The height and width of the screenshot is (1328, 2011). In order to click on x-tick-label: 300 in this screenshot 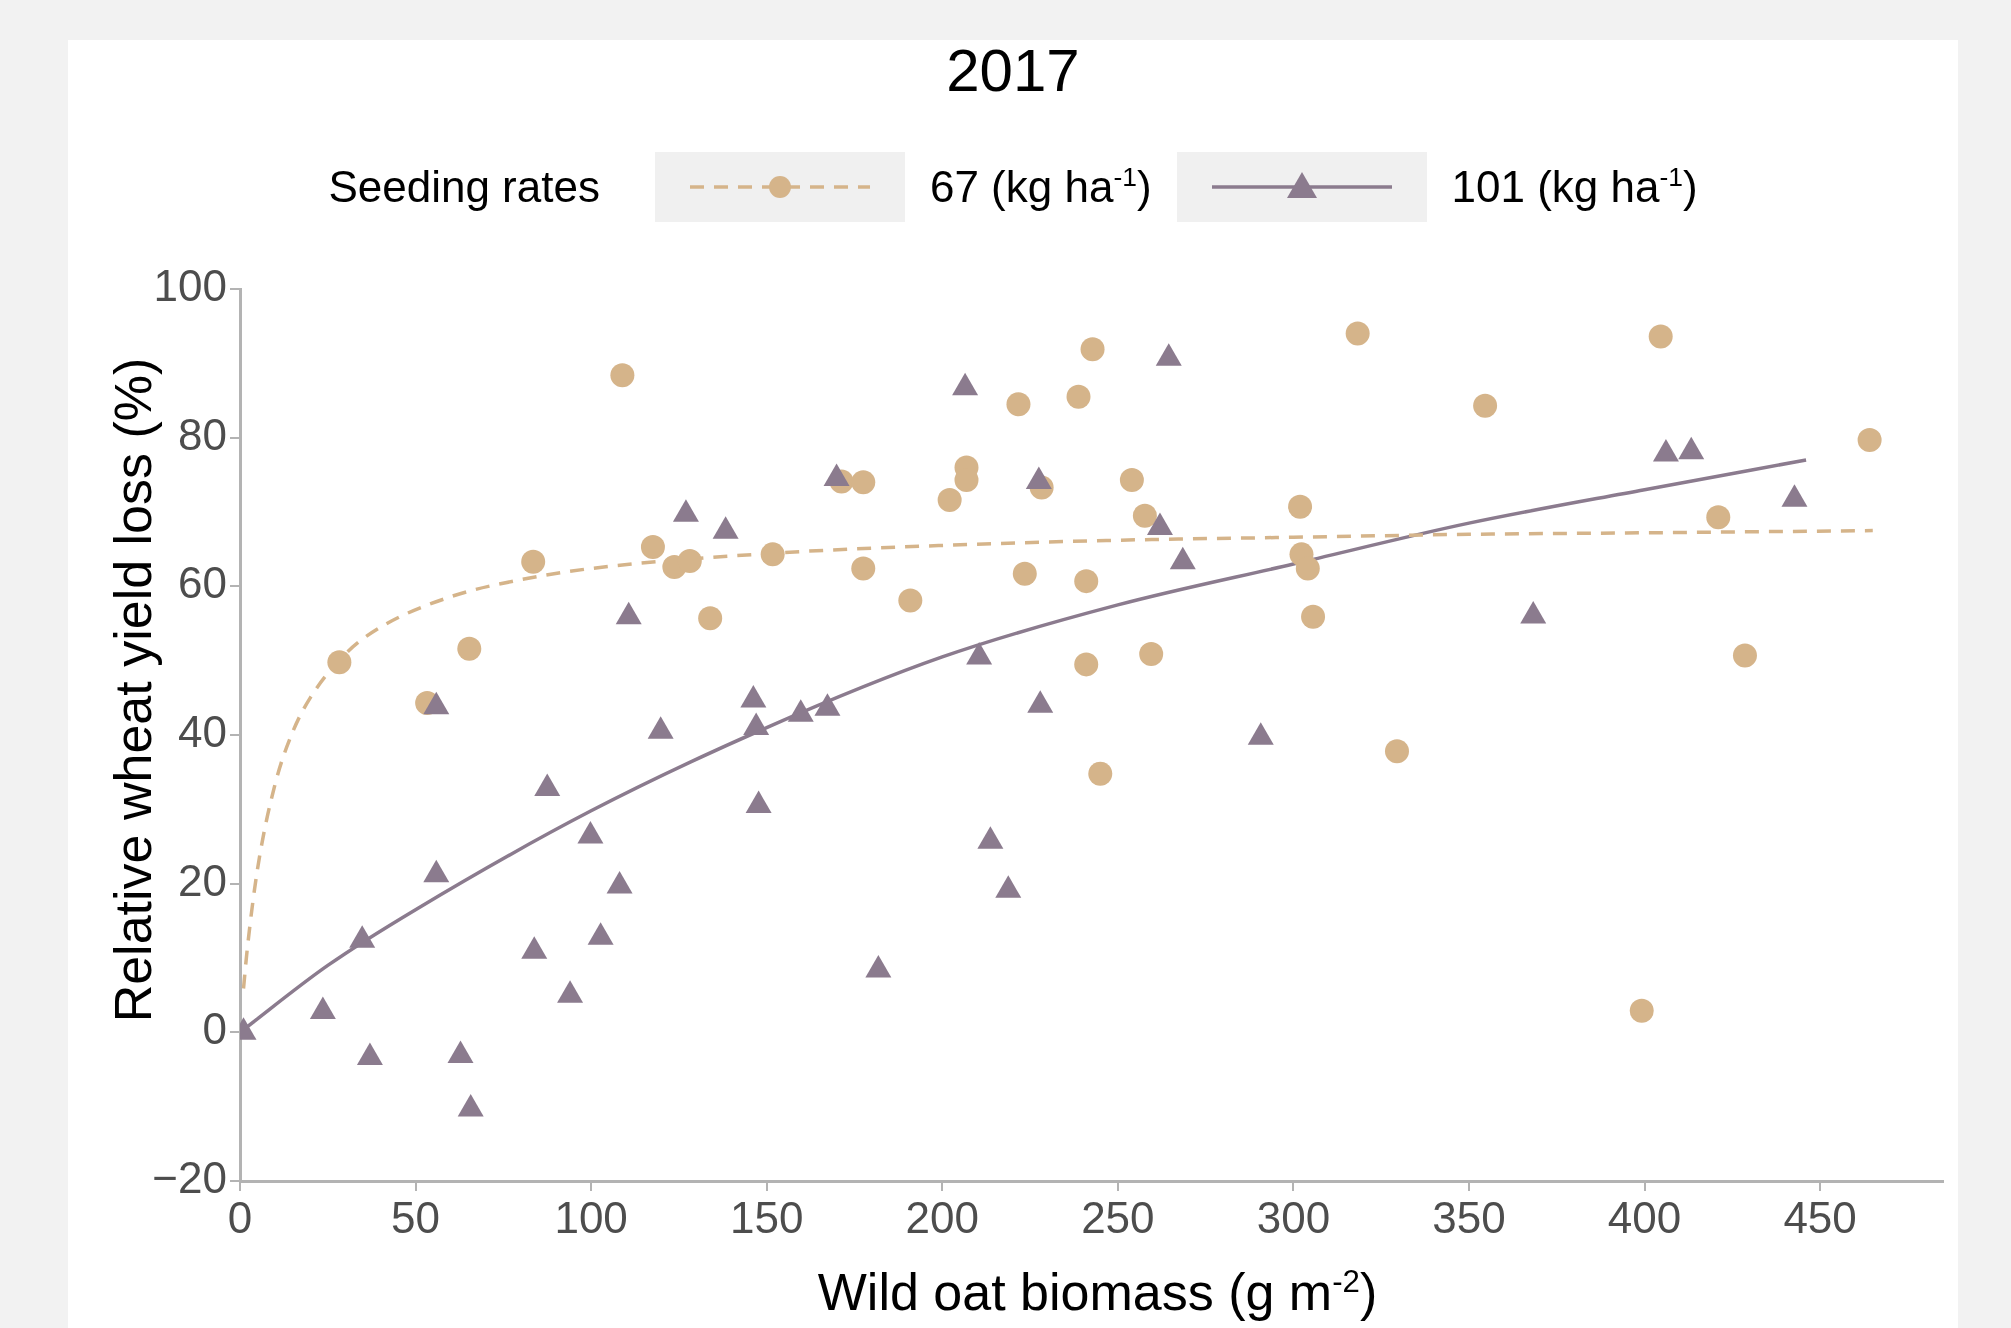, I will do `click(1293, 1217)`.